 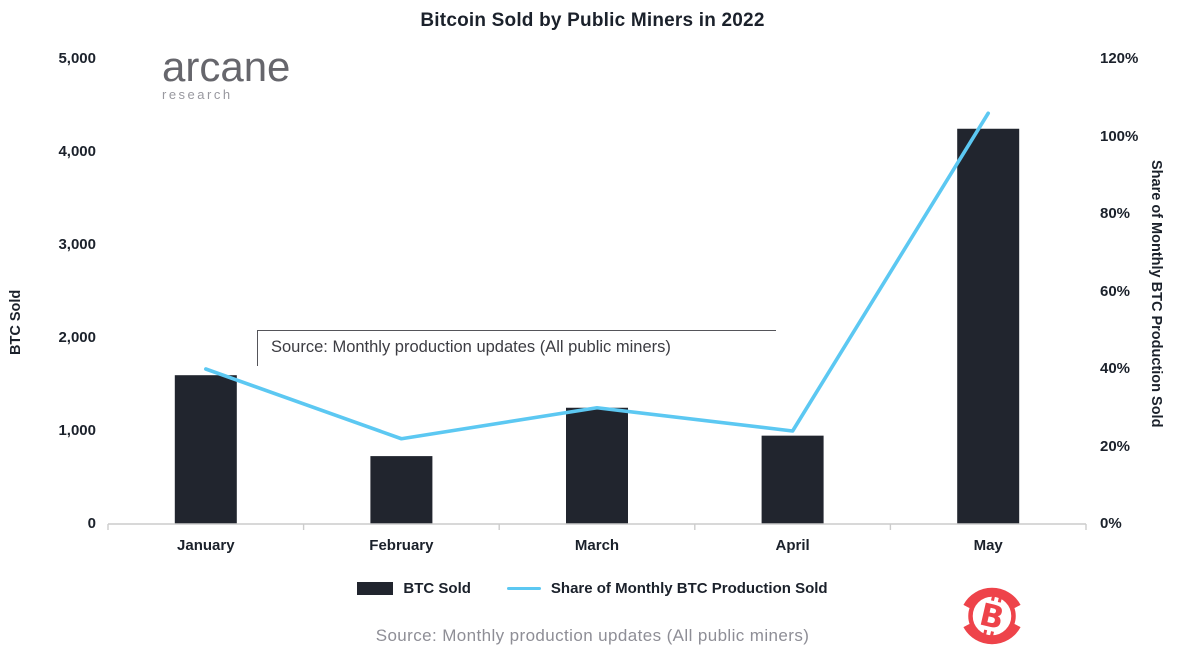 I want to click on x-label-march: March, so click(x=597, y=545).